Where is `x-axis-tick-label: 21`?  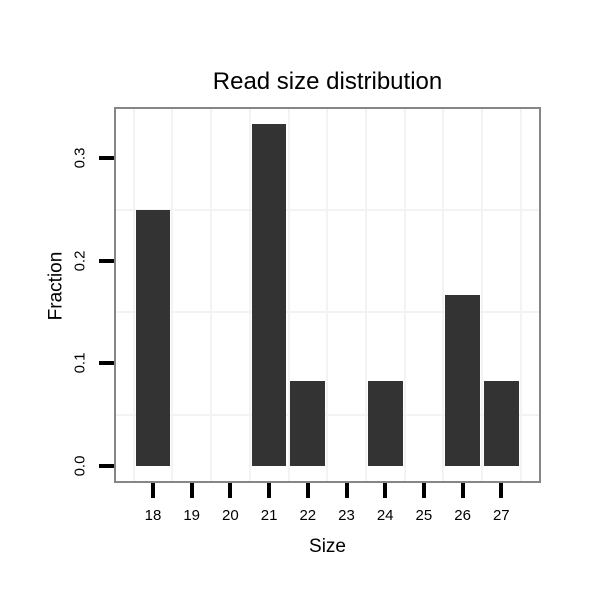 x-axis-tick-label: 21 is located at coordinates (269, 515).